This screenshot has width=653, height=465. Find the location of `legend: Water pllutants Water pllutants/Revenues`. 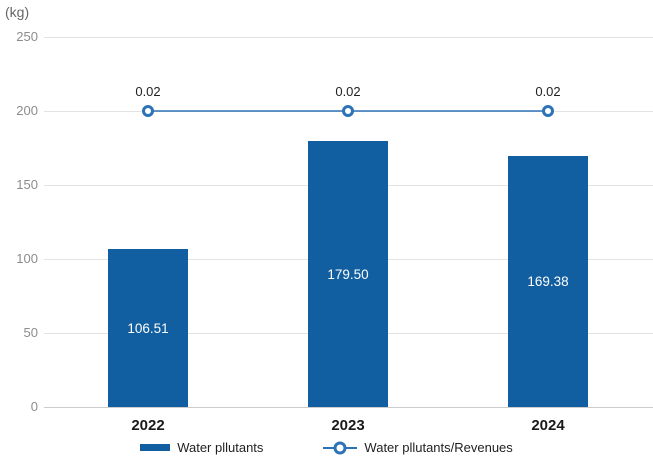

legend: Water pllutants Water pllutants/Revenues is located at coordinates (326, 447).